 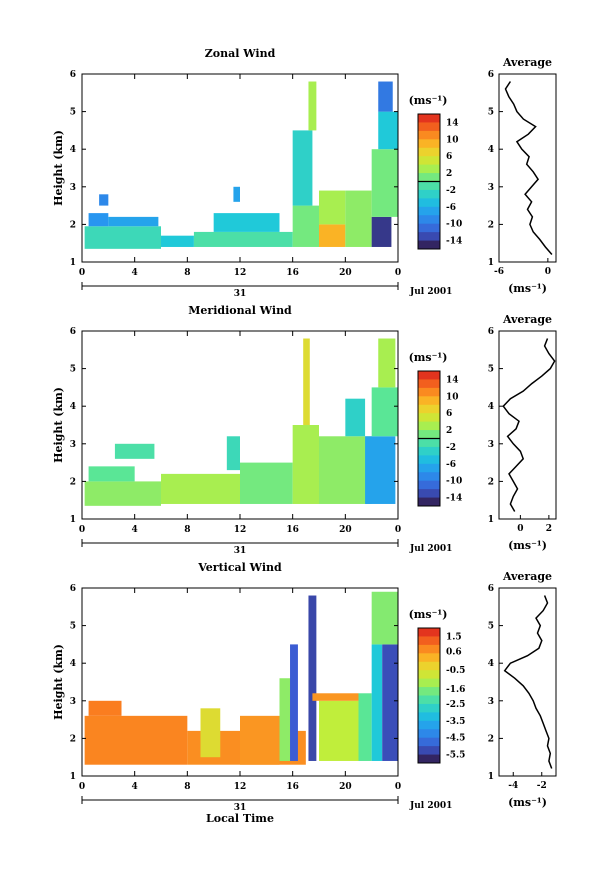 I want to click on x-tick-label: 8, so click(x=187, y=273).